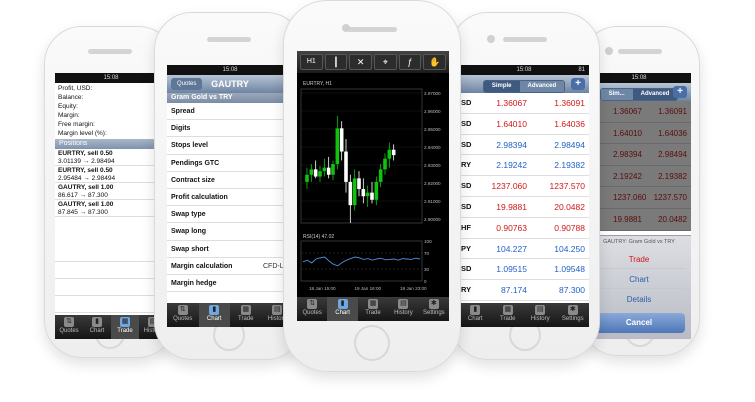  Describe the element at coordinates (569, 103) in the screenshot. I see `quote-ask: 1.36091` at that location.